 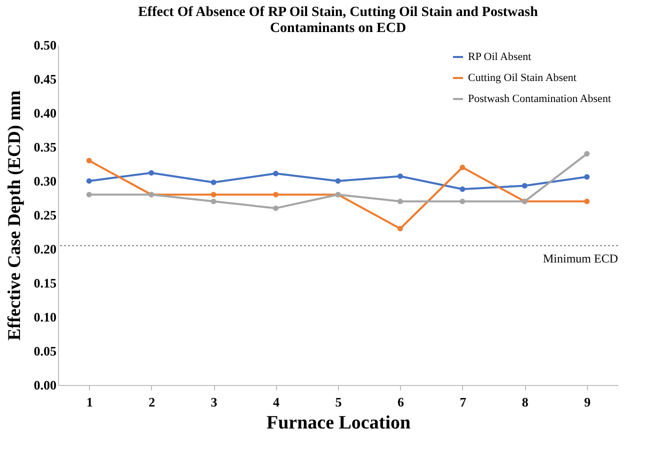 What do you see at coordinates (45, 79) in the screenshot?
I see `y-tick-label: 0.45` at bounding box center [45, 79].